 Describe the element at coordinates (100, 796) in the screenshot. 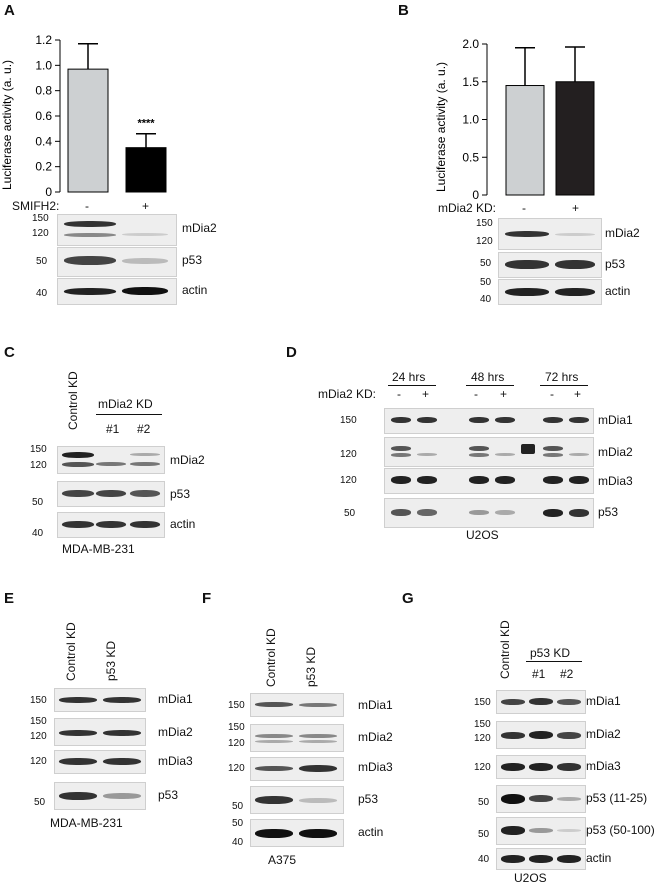

I see `blot-e-p53` at that location.